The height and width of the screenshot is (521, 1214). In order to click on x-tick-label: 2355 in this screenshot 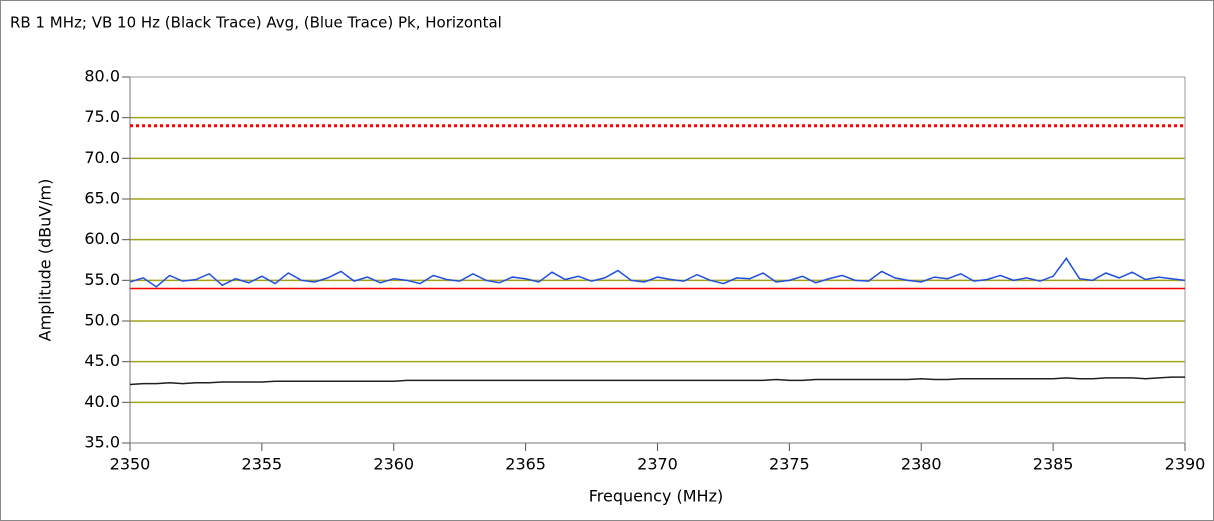, I will do `click(262, 464)`.